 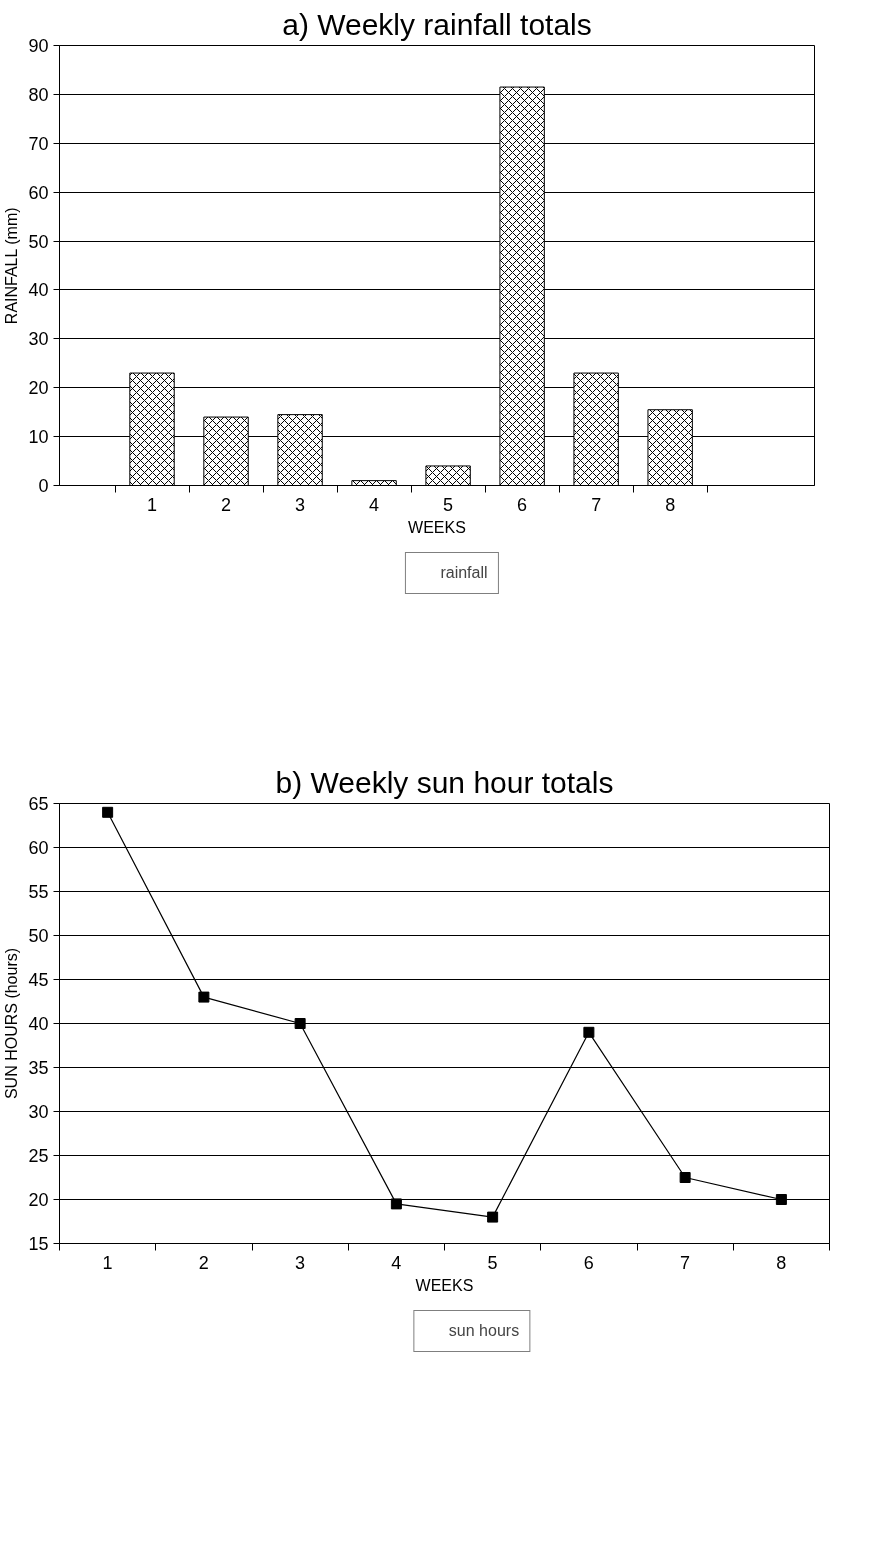 What do you see at coordinates (38, 1244) in the screenshot?
I see `y-tick-label: 15` at bounding box center [38, 1244].